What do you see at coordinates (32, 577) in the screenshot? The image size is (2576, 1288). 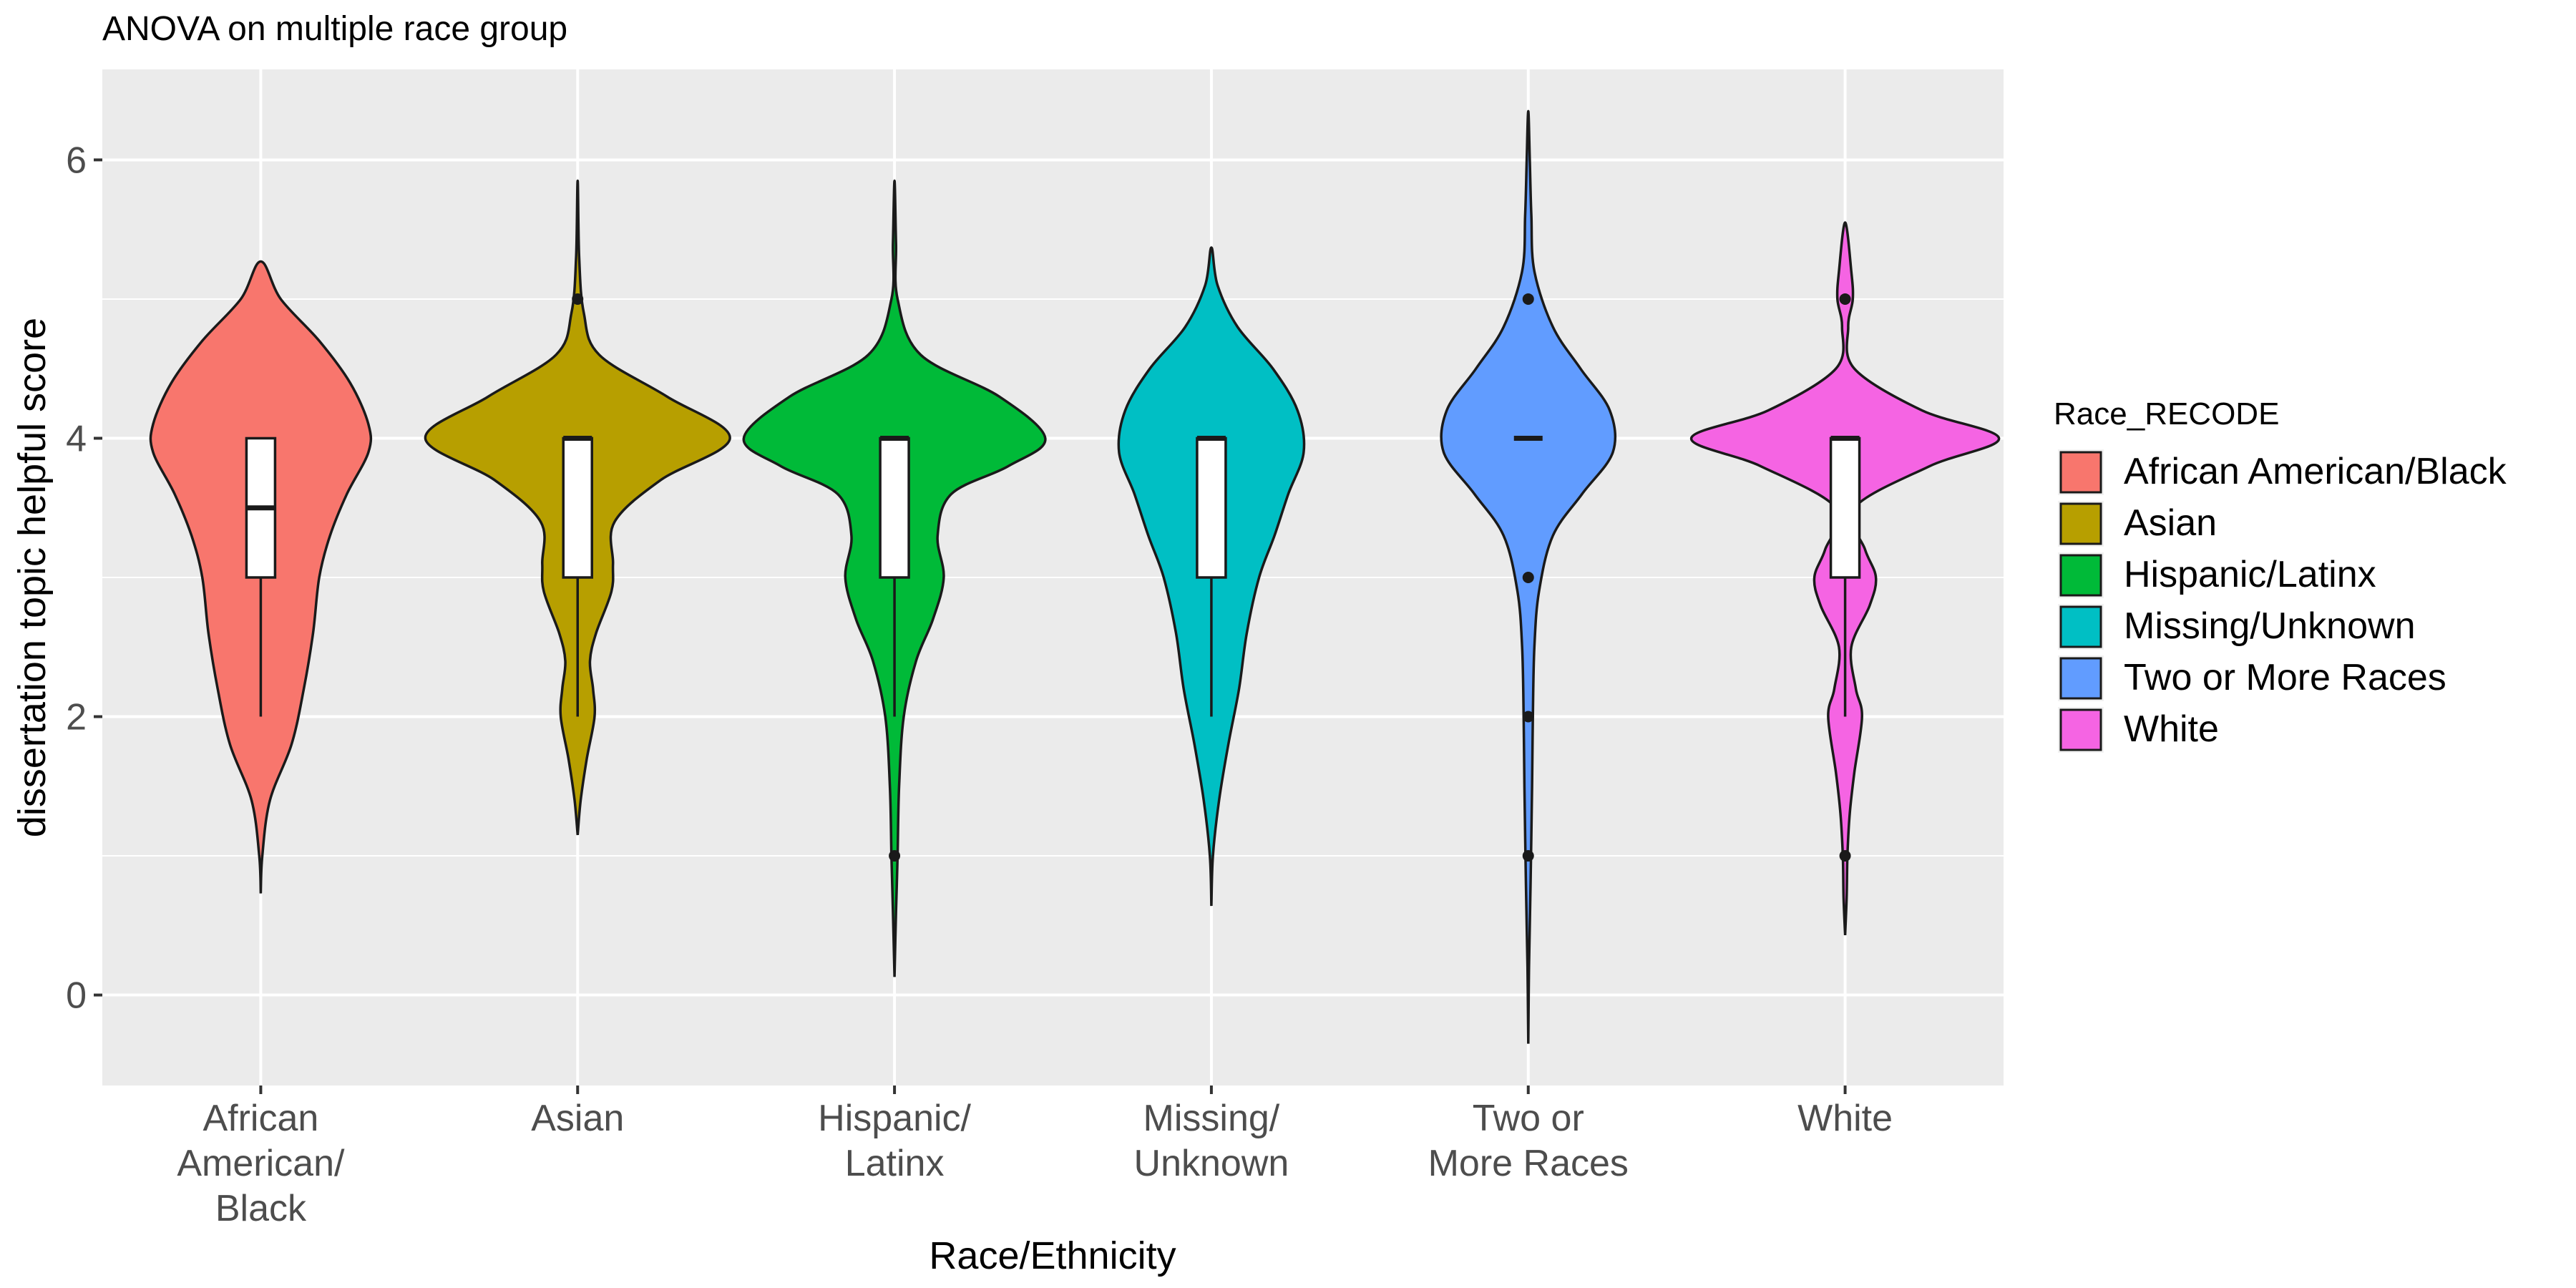 I see `y-axis-label: dissertation topic helpful score` at bounding box center [32, 577].